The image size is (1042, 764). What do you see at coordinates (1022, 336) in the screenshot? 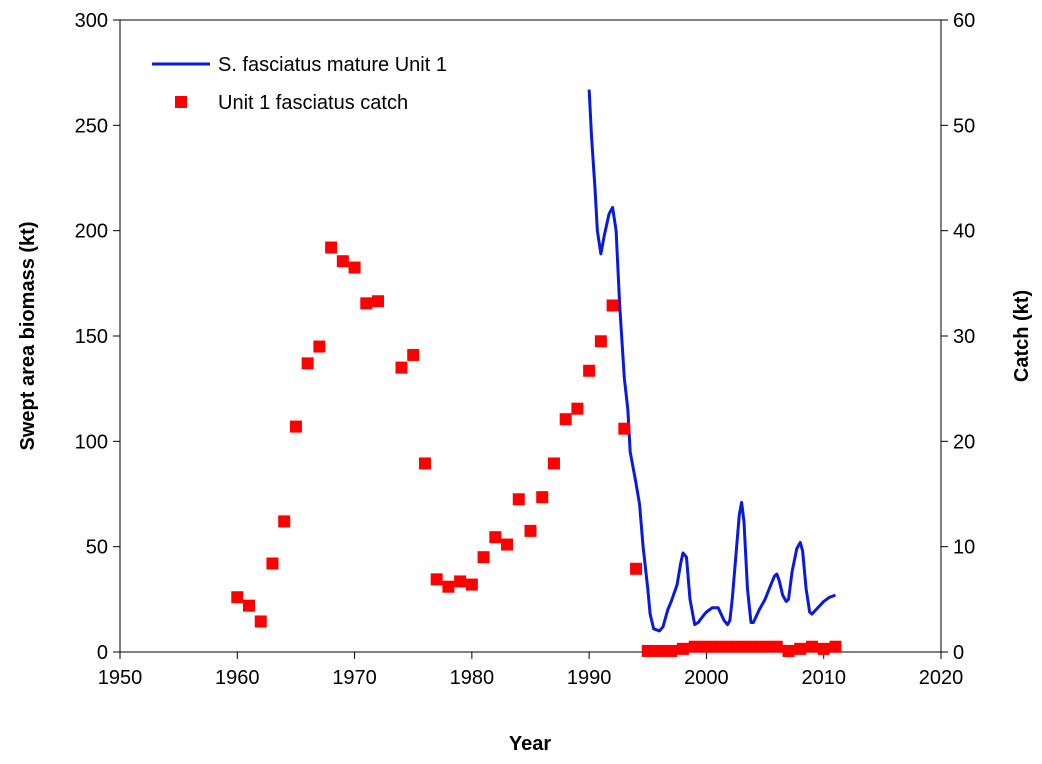
I see `y2-axis-title: Catch (kt)` at bounding box center [1022, 336].